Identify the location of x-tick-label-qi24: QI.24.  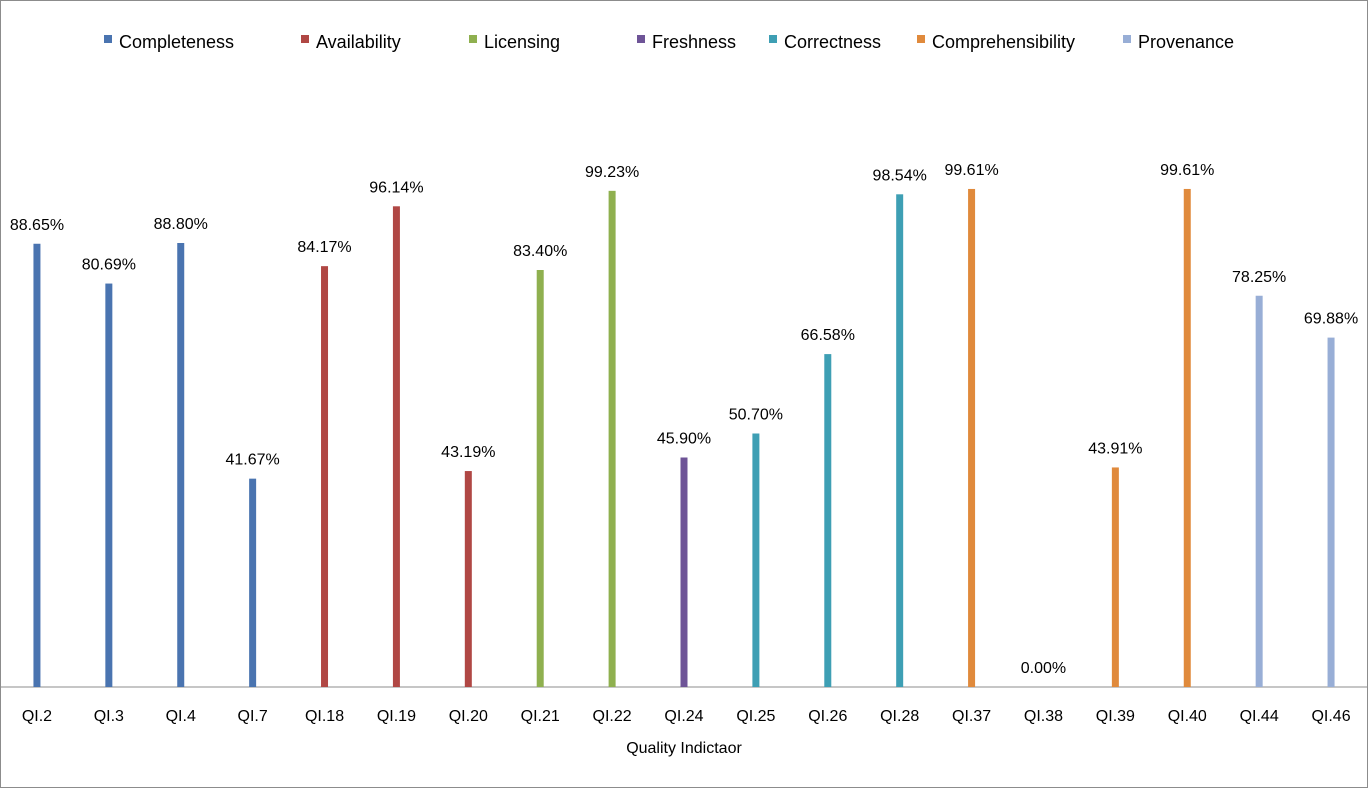
(683, 716).